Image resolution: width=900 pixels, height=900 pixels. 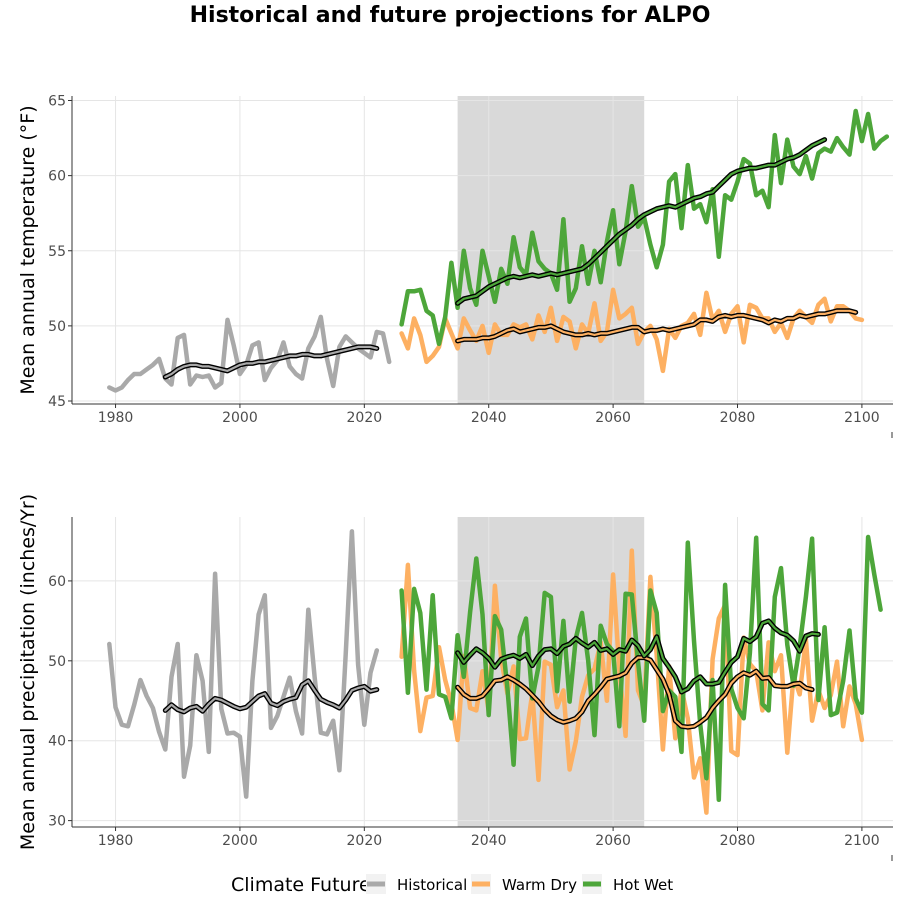 What do you see at coordinates (57, 102) in the screenshot?
I see `y-tick-label: 65` at bounding box center [57, 102].